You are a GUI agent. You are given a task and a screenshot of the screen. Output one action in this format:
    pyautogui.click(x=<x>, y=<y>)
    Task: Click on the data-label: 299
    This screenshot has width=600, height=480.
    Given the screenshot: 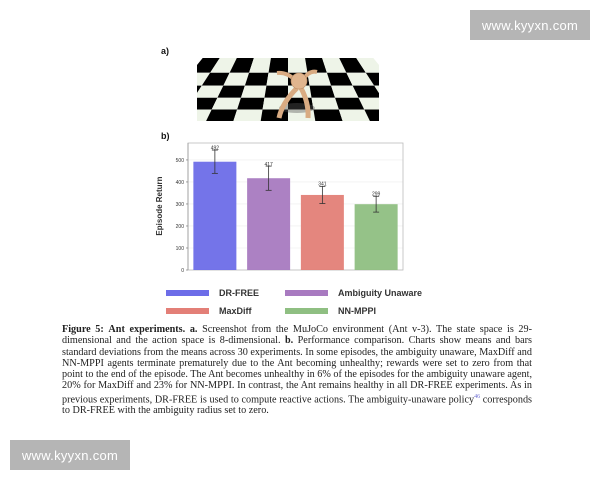 What is the action you would take?
    pyautogui.click(x=376, y=194)
    